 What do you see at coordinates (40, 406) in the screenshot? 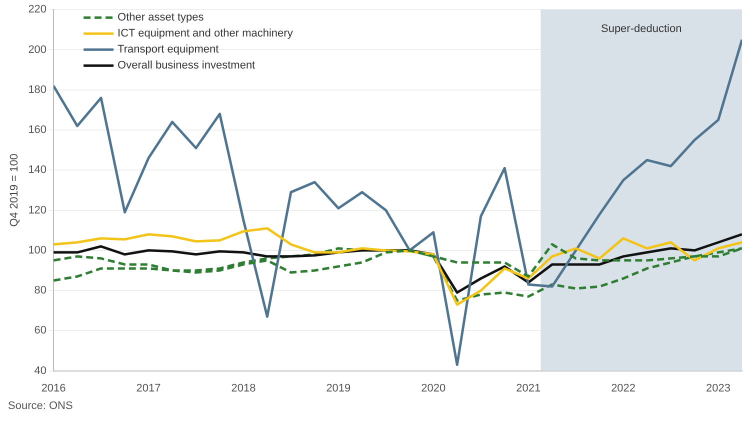
I see `source-note: Source: ONS` at bounding box center [40, 406].